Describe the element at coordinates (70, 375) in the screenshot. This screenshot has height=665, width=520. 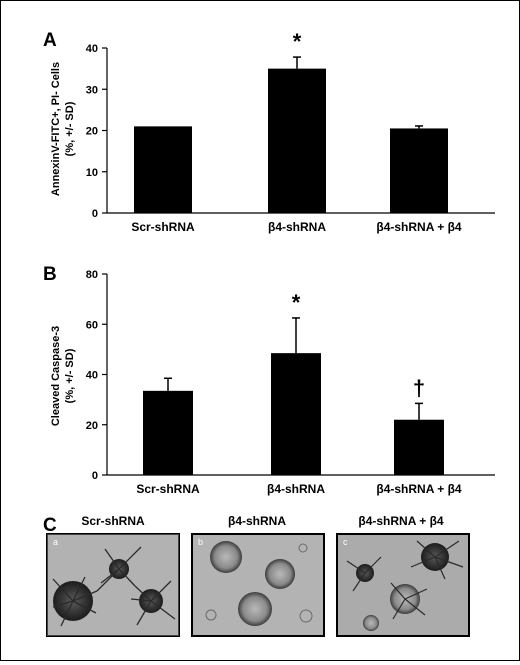
I see `chart-b-ylabel-line2: (%, +/- SD)` at that location.